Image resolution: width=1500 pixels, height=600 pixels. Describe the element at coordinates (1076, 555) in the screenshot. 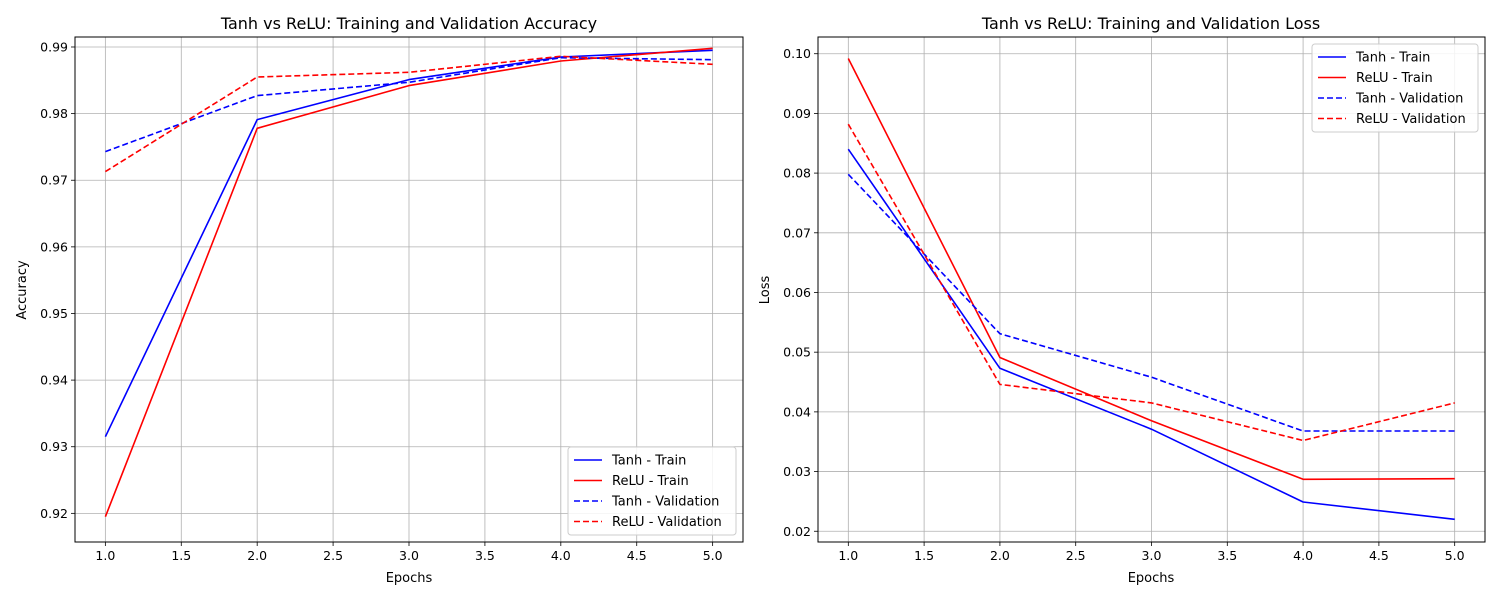

I see `loss-x-tick-label: 2.5` at that location.